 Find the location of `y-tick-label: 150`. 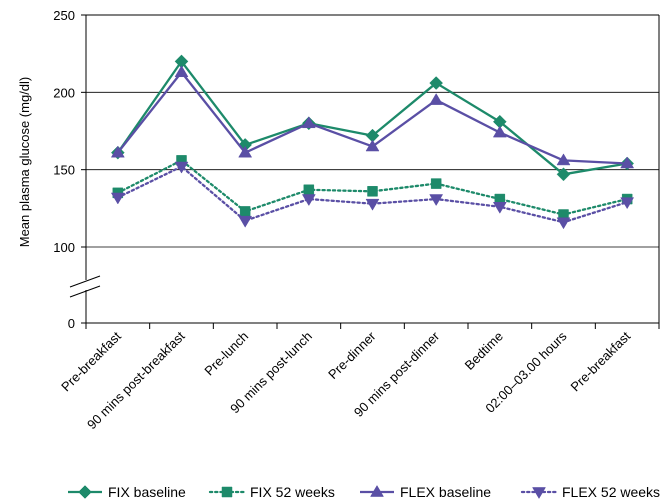

y-tick-label: 150 is located at coordinates (64, 170).